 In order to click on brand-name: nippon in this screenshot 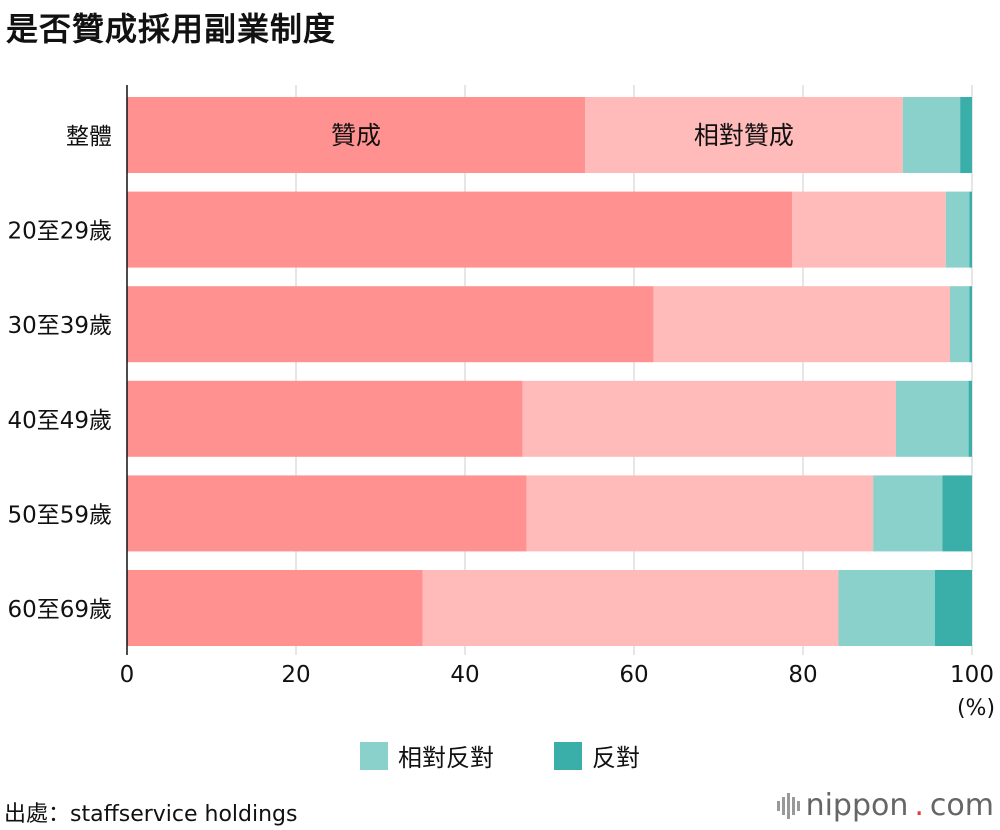, I will do `click(857, 805)`.